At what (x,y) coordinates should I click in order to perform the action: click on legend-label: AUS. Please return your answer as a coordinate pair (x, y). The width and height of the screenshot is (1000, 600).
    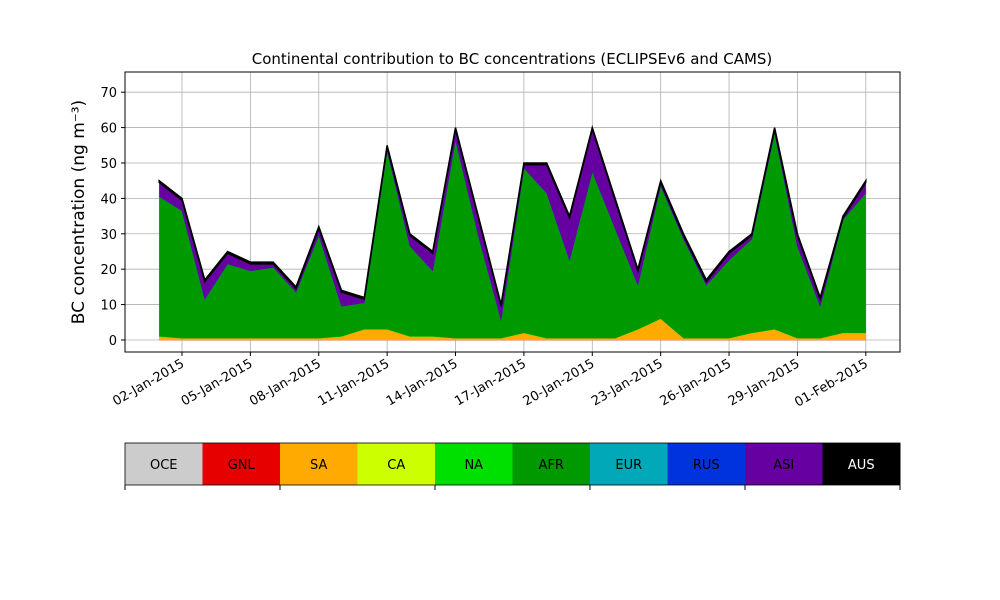
    Looking at the image, I should click on (861, 465).